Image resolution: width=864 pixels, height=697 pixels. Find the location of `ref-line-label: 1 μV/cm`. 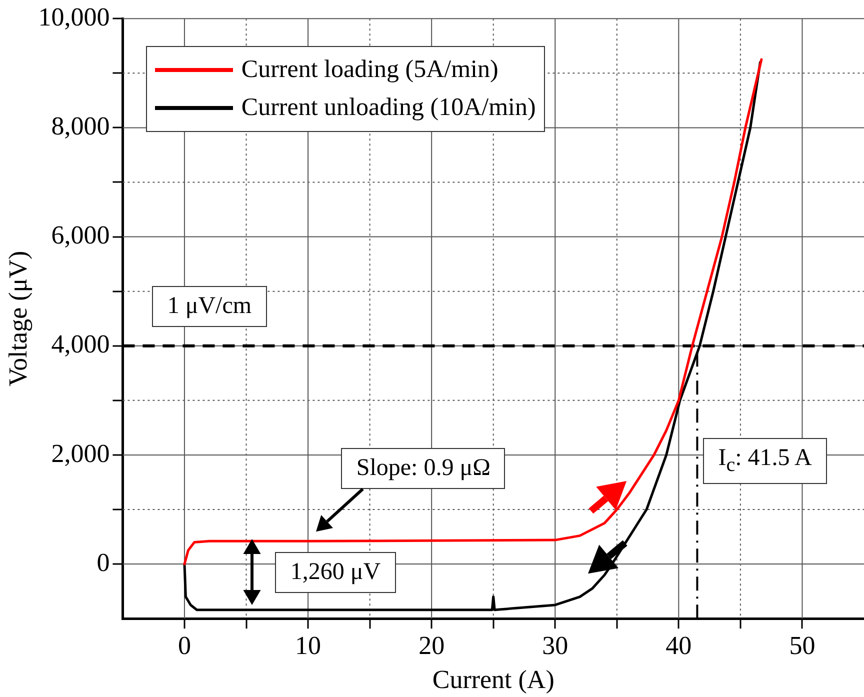

ref-line-label: 1 μV/cm is located at coordinates (209, 306).